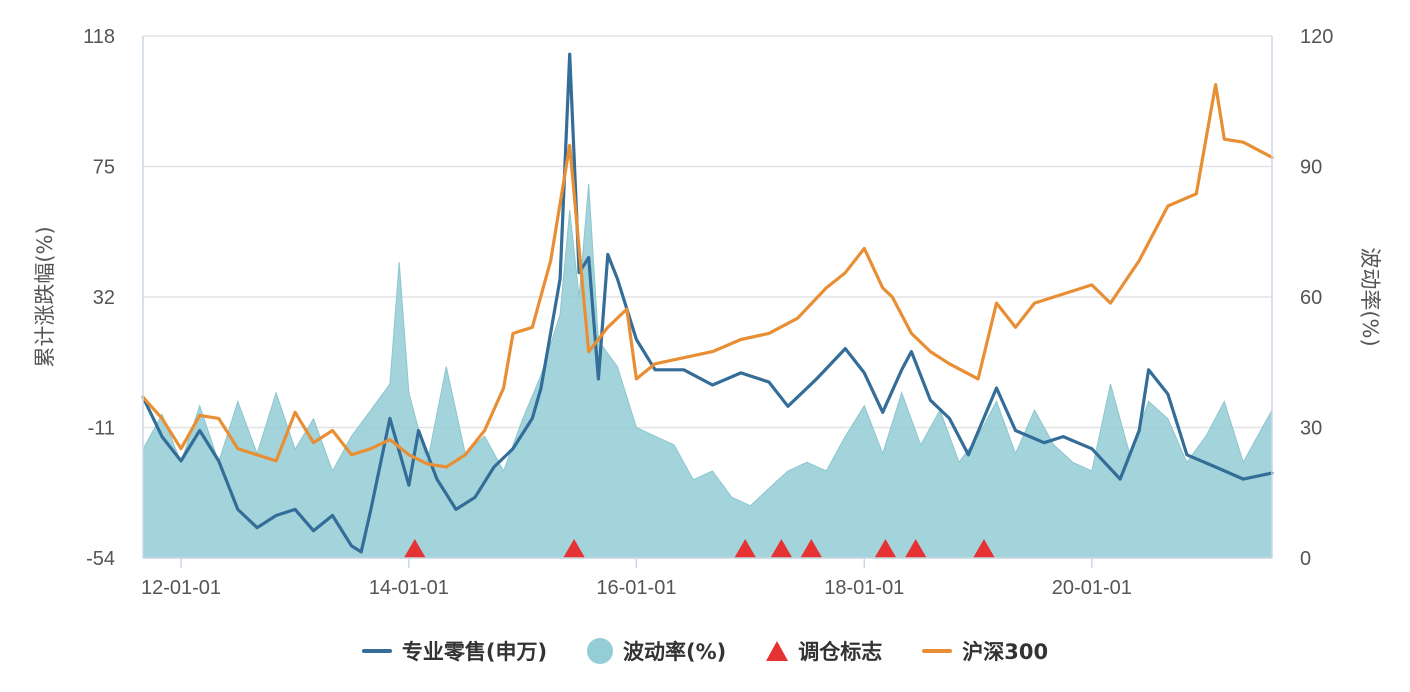 This screenshot has height=692, width=1410. Describe the element at coordinates (1311, 298) in the screenshot. I see `y-right-tick-label: 60` at that location.